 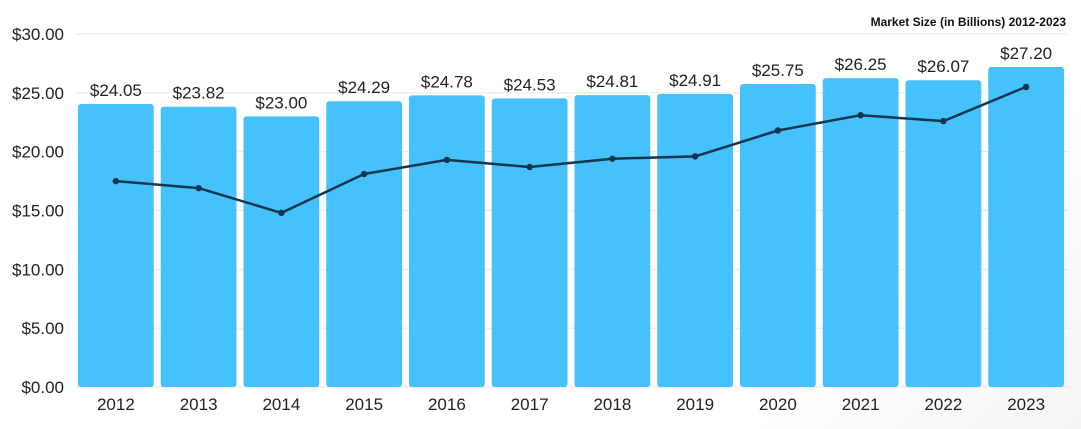 I want to click on y-tick-label: $15.00, so click(x=38, y=211).